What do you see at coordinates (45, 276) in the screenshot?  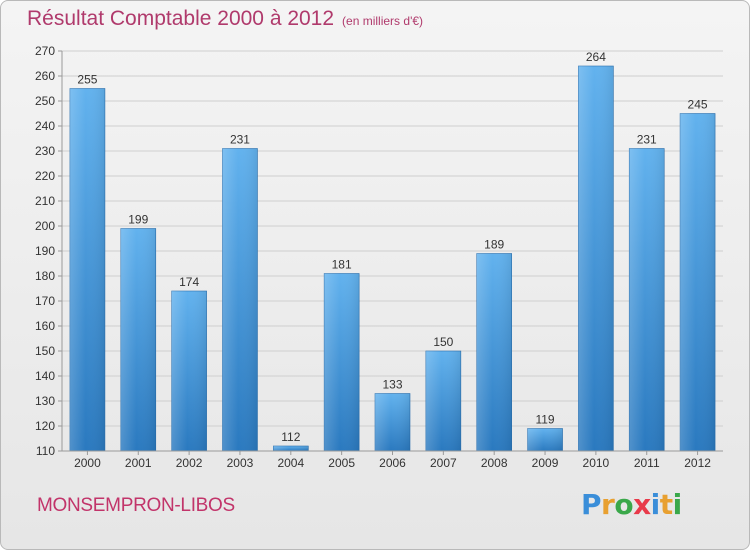 I see `y-tick-label: 180` at bounding box center [45, 276].